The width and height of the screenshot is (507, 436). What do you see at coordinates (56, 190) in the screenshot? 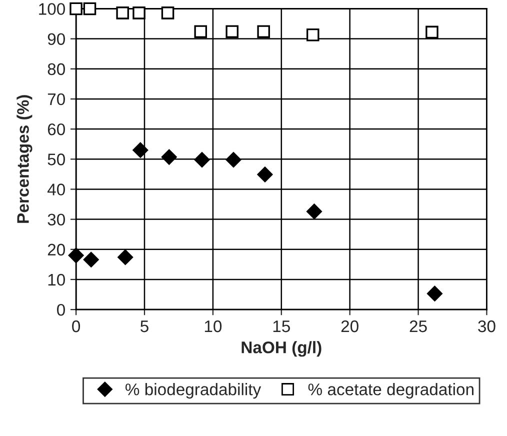
I see `y-tick-label: 40` at bounding box center [56, 190].